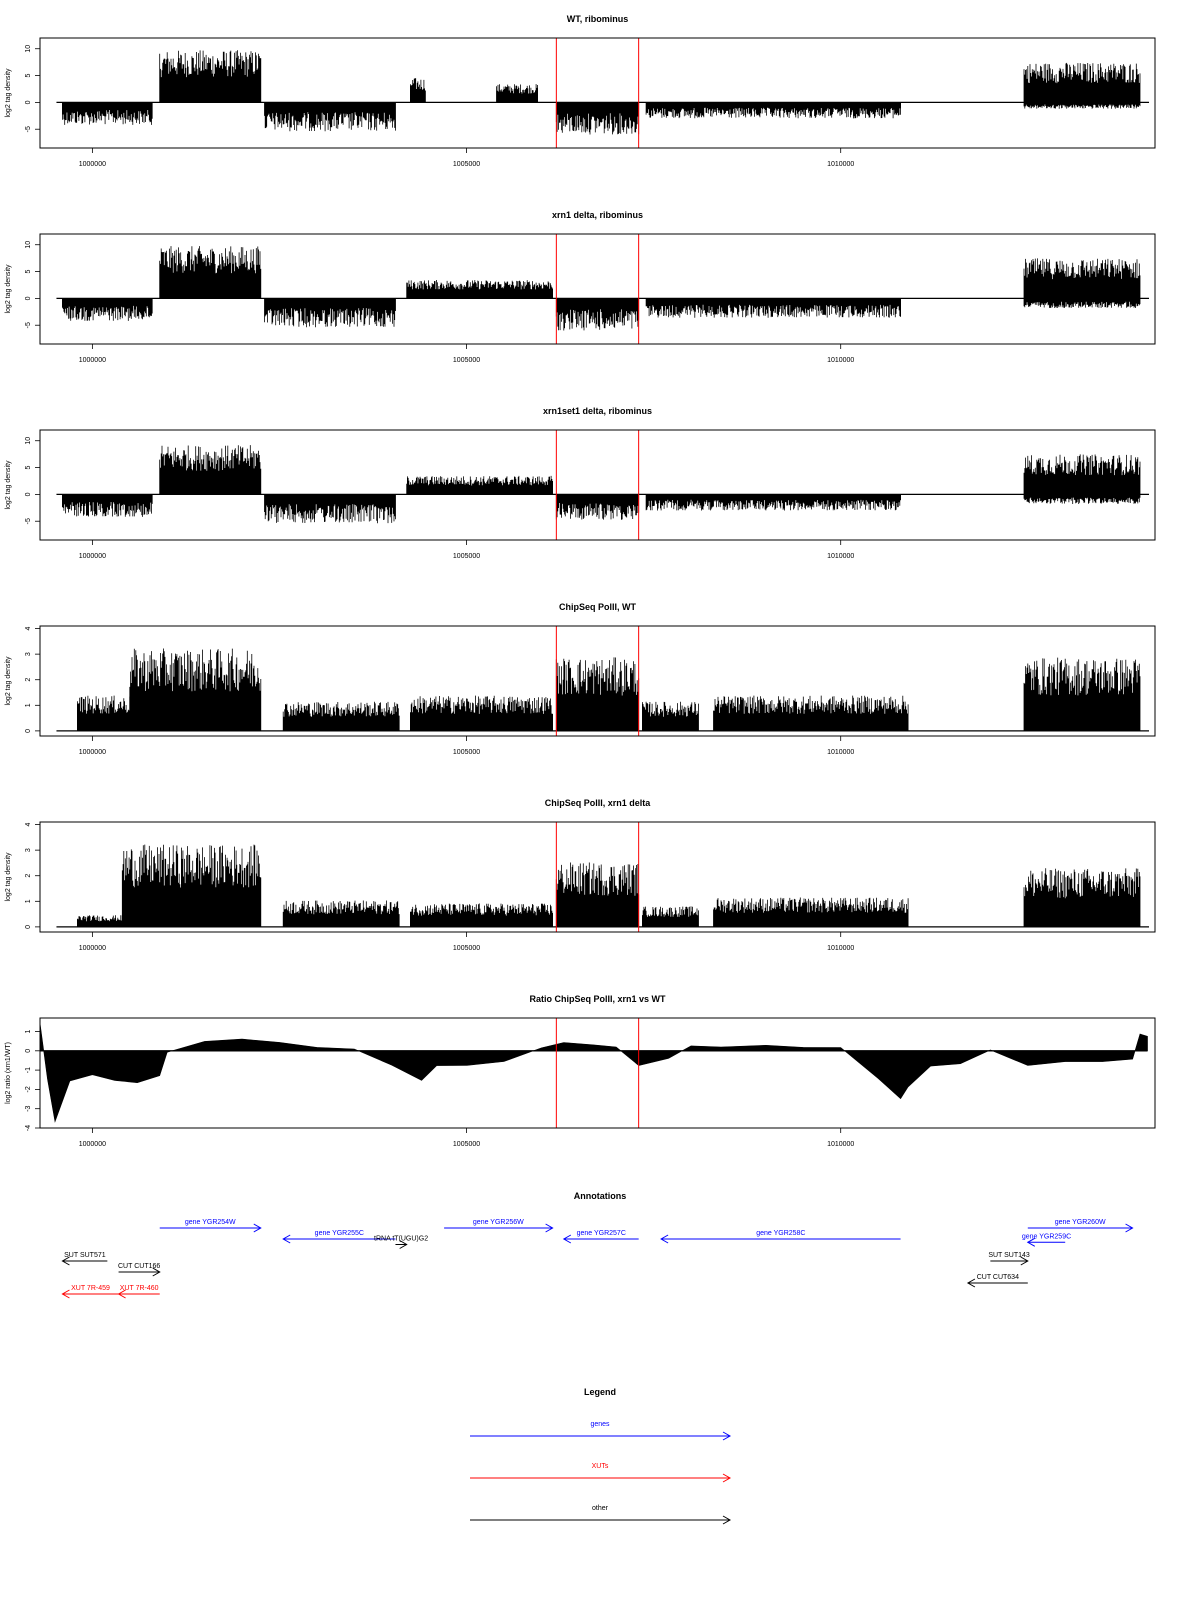 This screenshot has width=1200, height=1600. What do you see at coordinates (998, 1277) in the screenshot?
I see `feature-label: CUT CUT634` at bounding box center [998, 1277].